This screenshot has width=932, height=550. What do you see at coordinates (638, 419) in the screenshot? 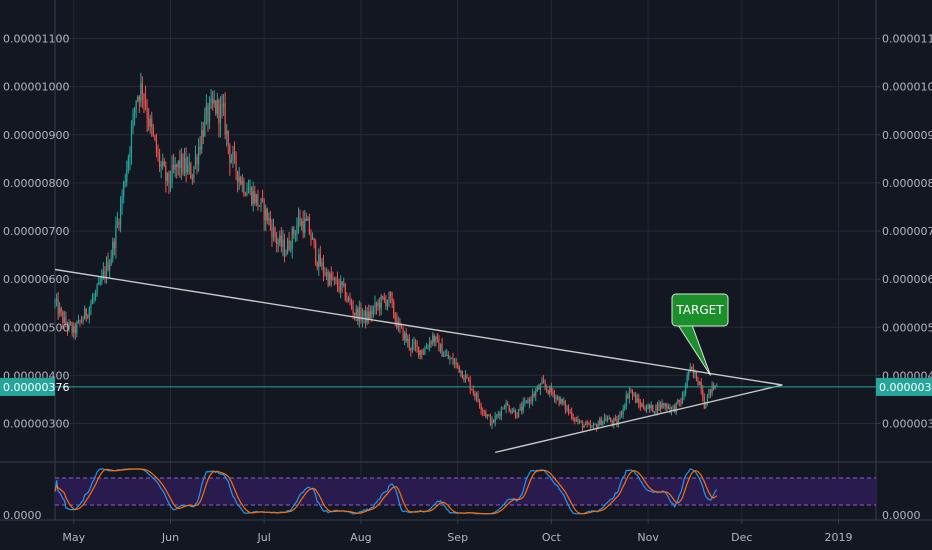
I see `trendline-support` at bounding box center [638, 419].